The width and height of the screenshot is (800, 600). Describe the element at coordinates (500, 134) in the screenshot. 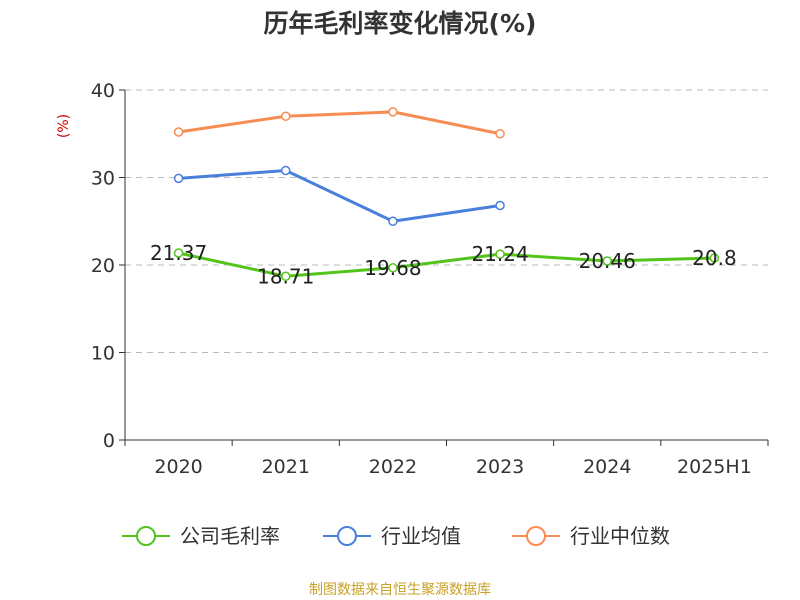

I see `data-point-s2-2023` at that location.